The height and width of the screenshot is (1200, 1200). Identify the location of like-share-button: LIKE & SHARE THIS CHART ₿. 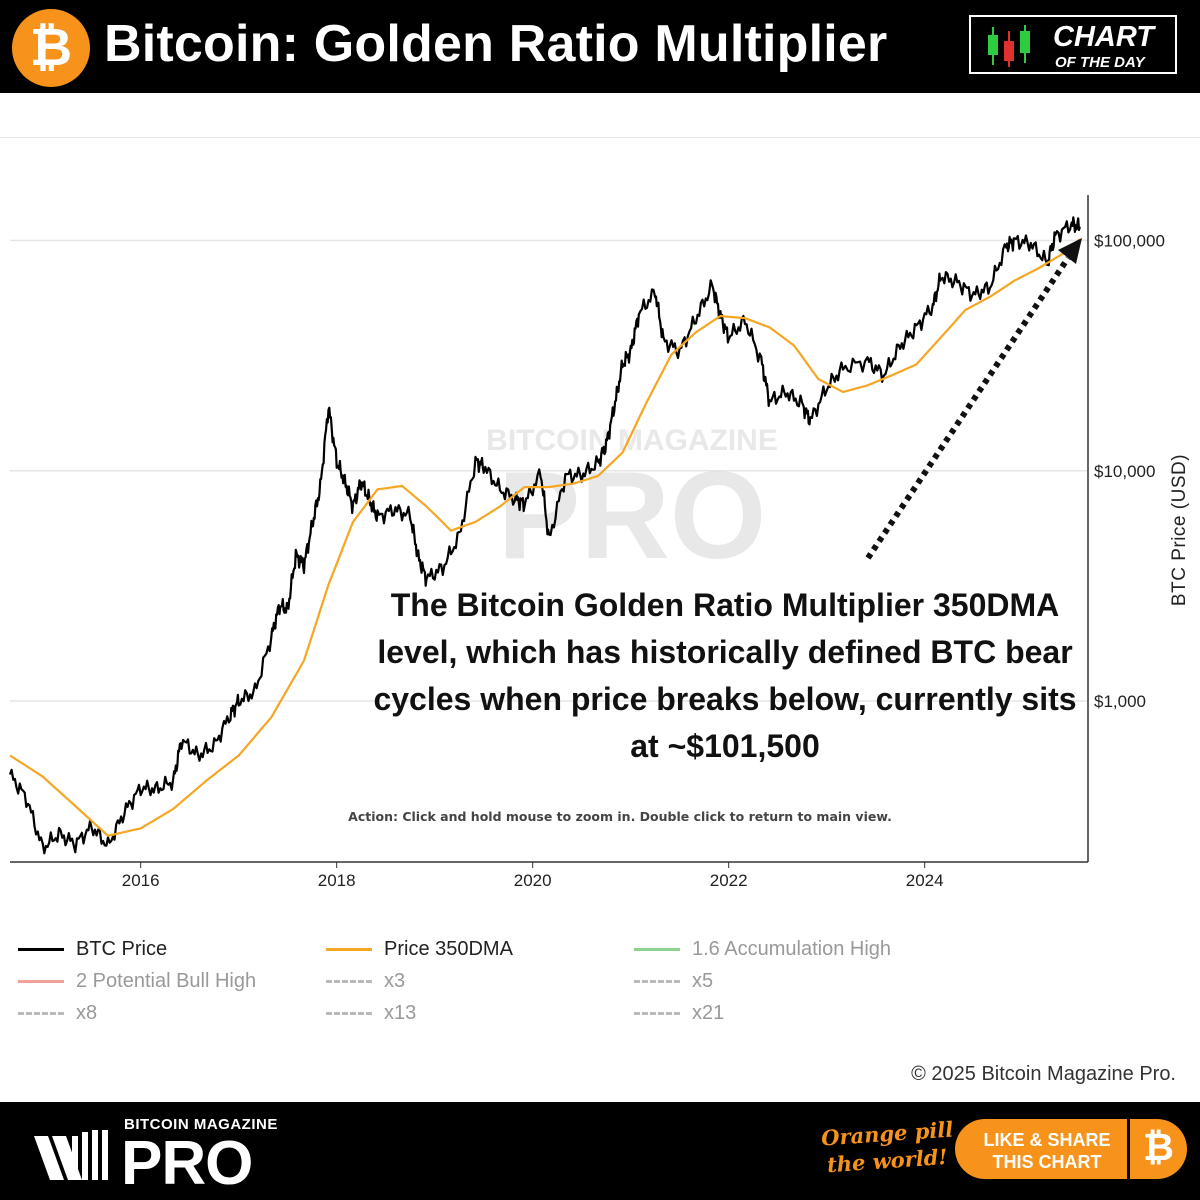
(1071, 1149).